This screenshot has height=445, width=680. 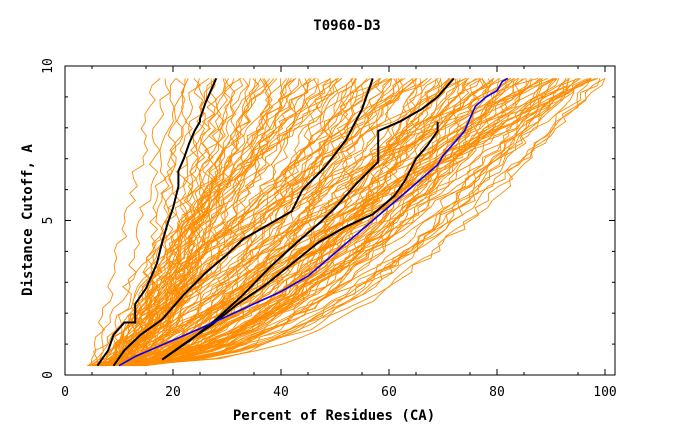 I want to click on x-axis-label: Percent of Residues (CA), so click(x=334, y=416).